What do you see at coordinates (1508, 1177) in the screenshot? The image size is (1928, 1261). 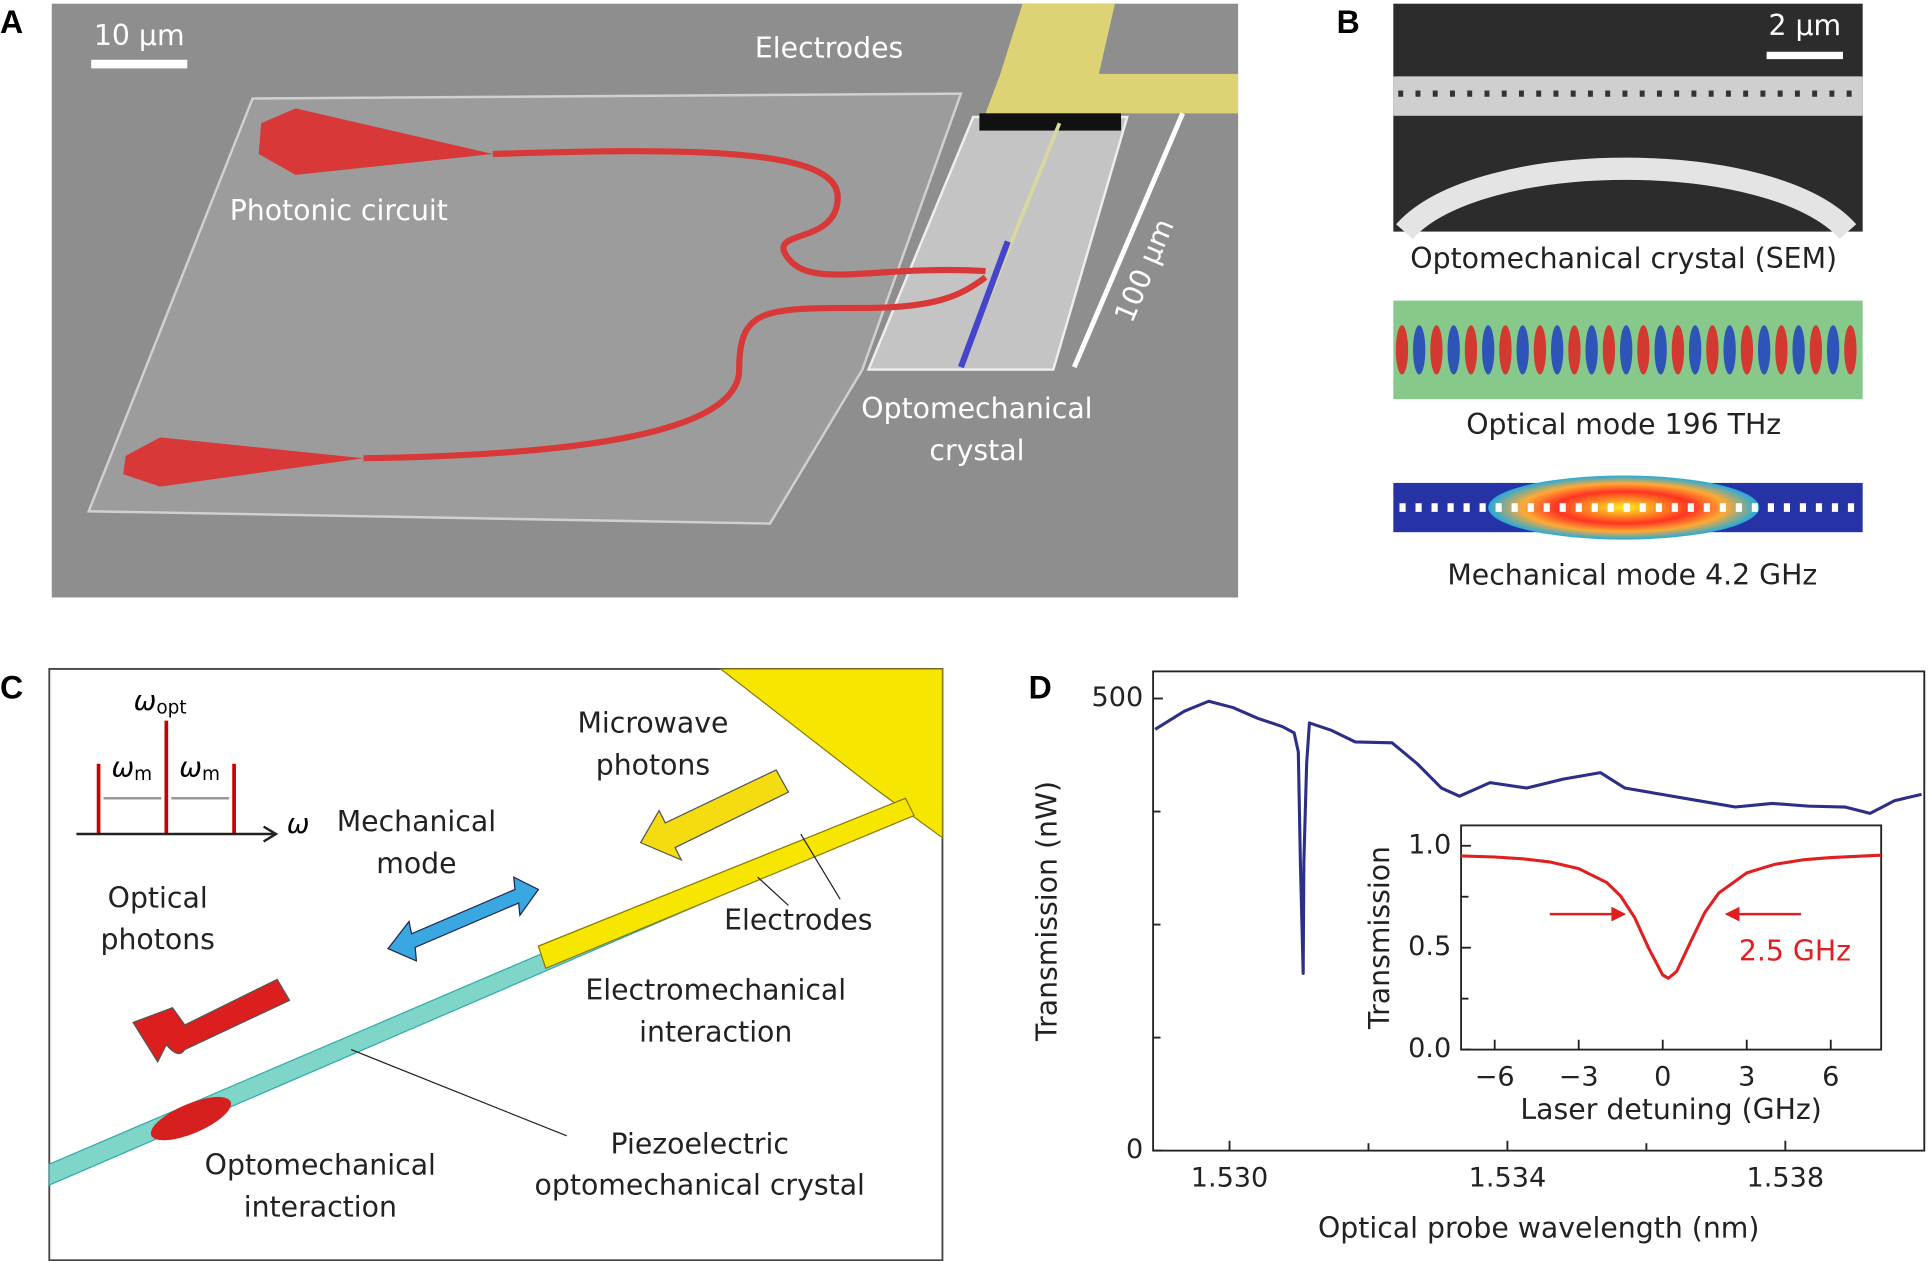 I see `x-tick-label: 1.534` at bounding box center [1508, 1177].